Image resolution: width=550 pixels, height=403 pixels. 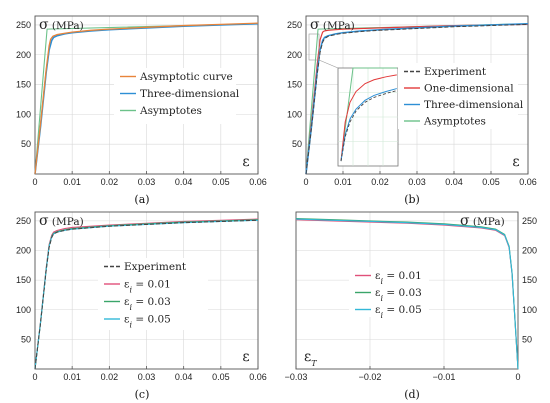 I want to click on x-tick-label: −0.02, so click(x=370, y=377).